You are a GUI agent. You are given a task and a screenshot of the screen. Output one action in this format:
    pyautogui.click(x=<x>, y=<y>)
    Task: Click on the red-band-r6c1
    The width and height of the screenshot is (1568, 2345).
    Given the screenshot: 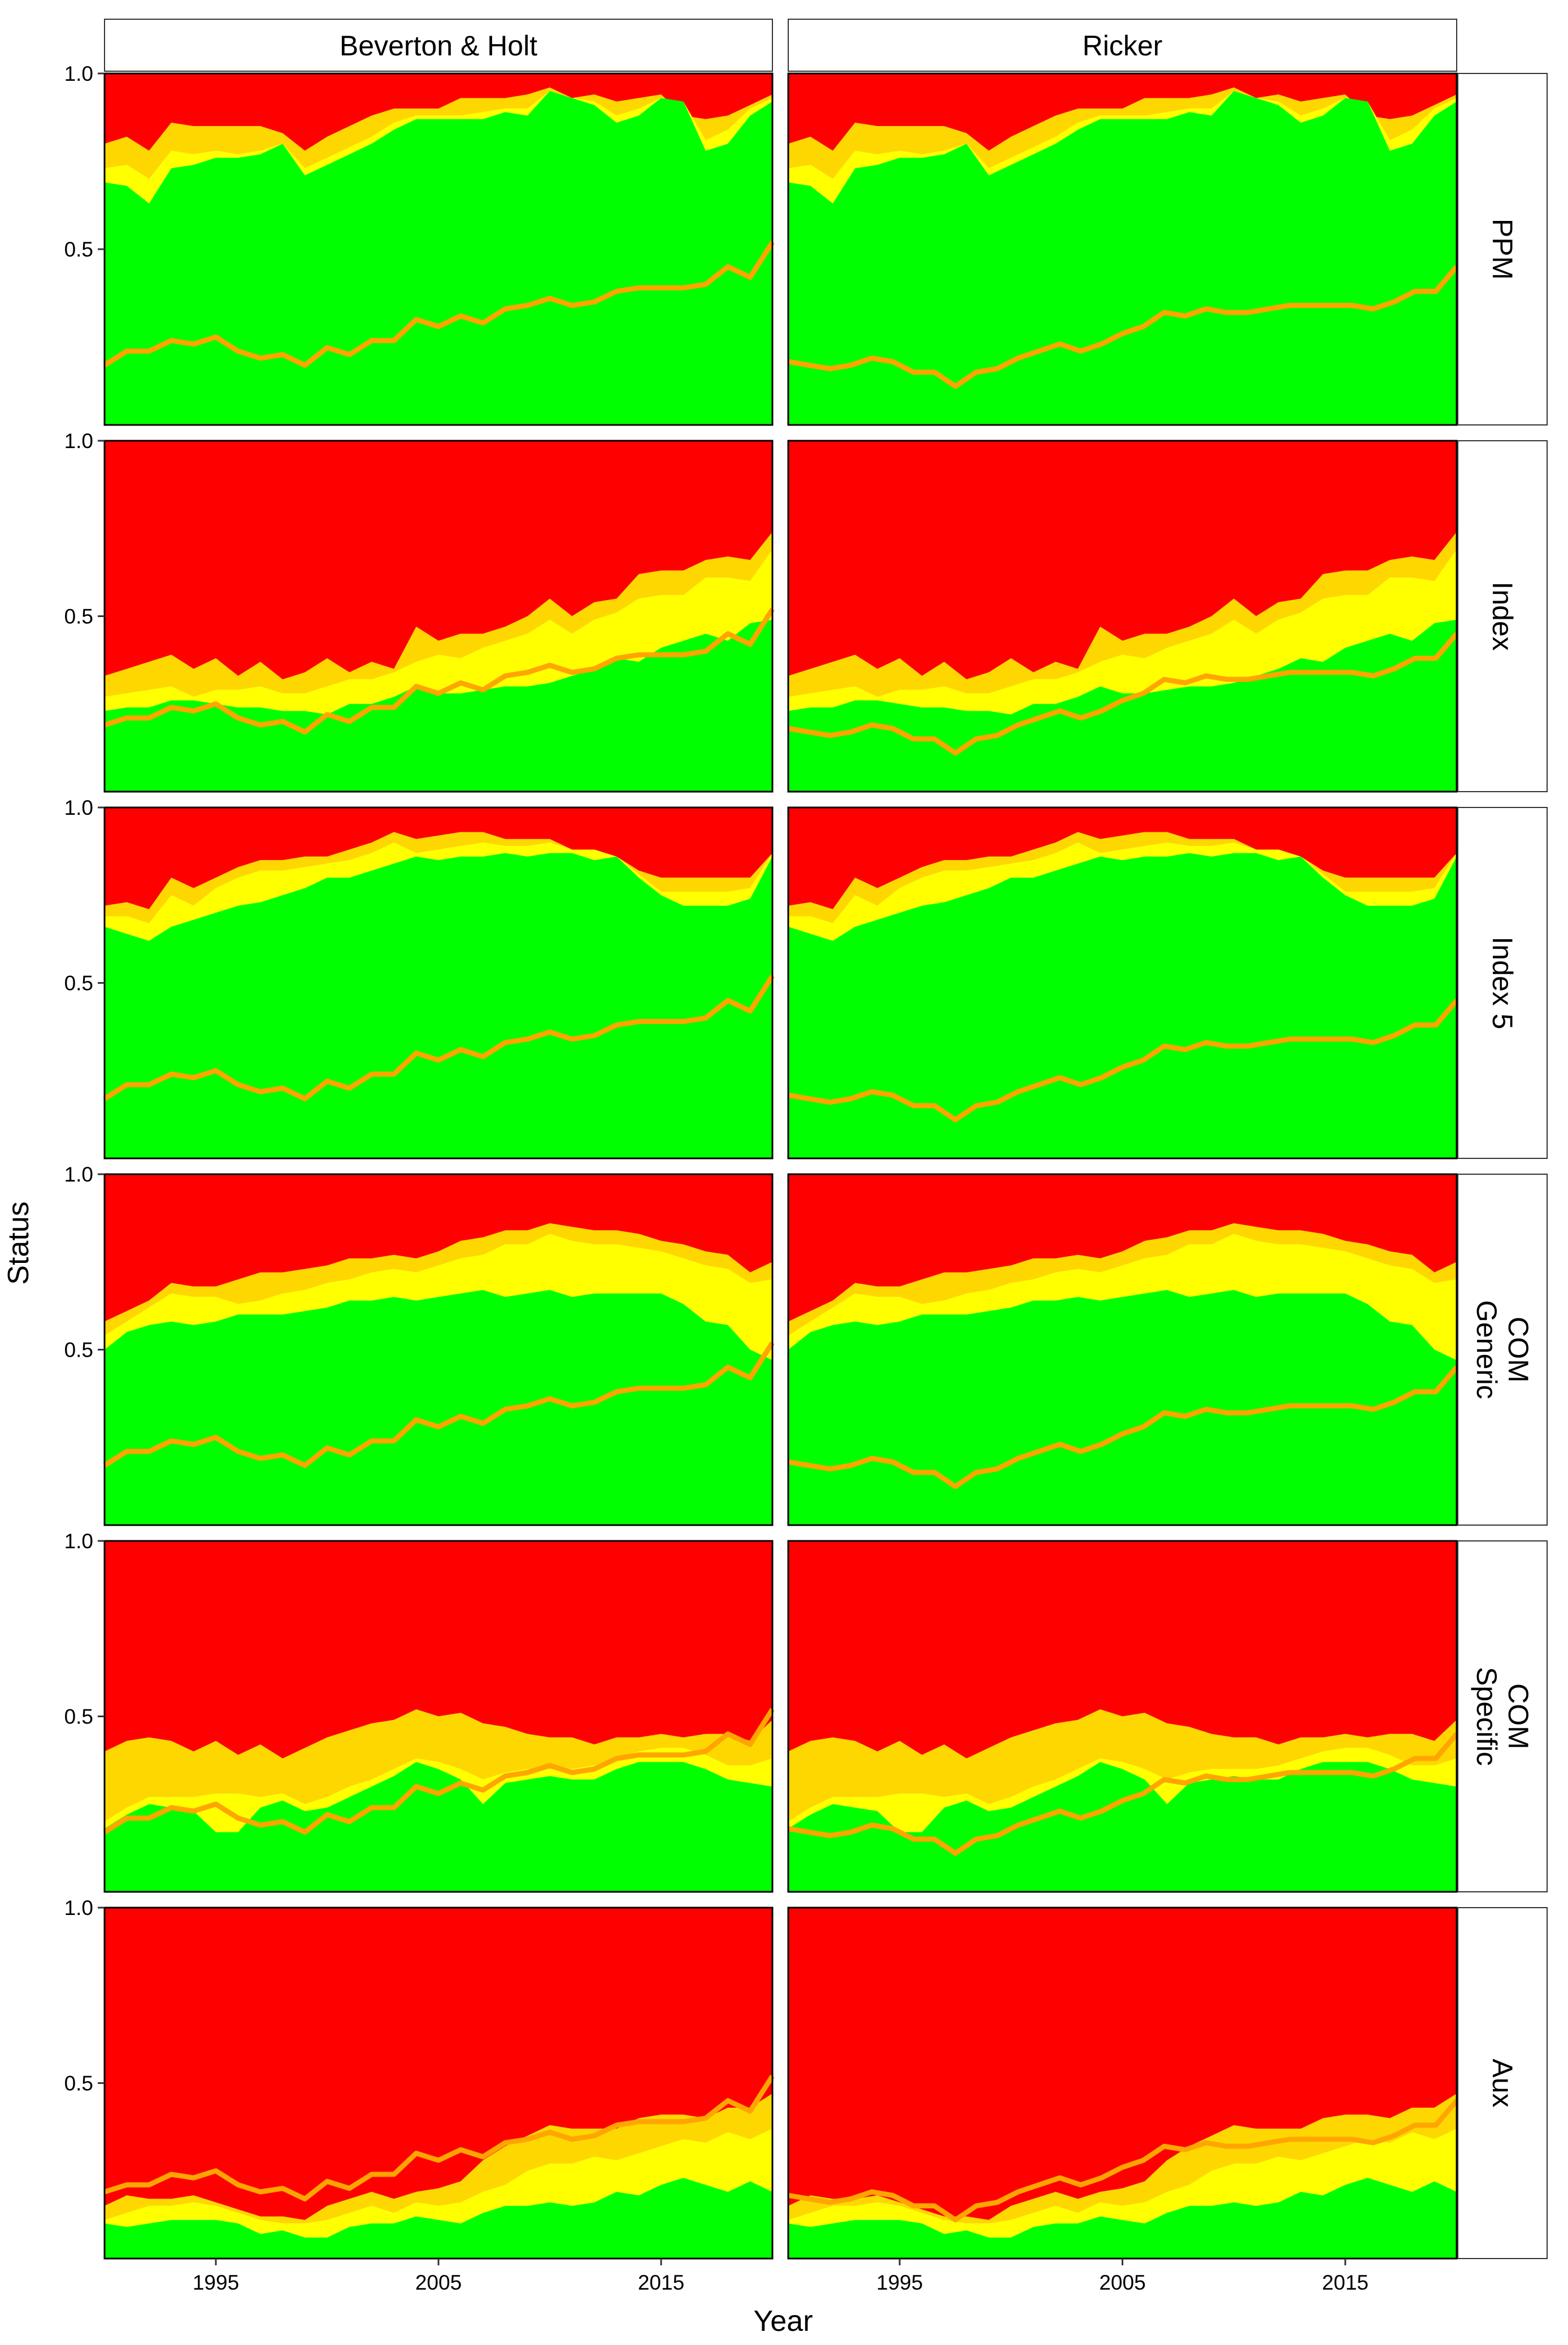 What is the action you would take?
    pyautogui.click(x=438, y=2064)
    